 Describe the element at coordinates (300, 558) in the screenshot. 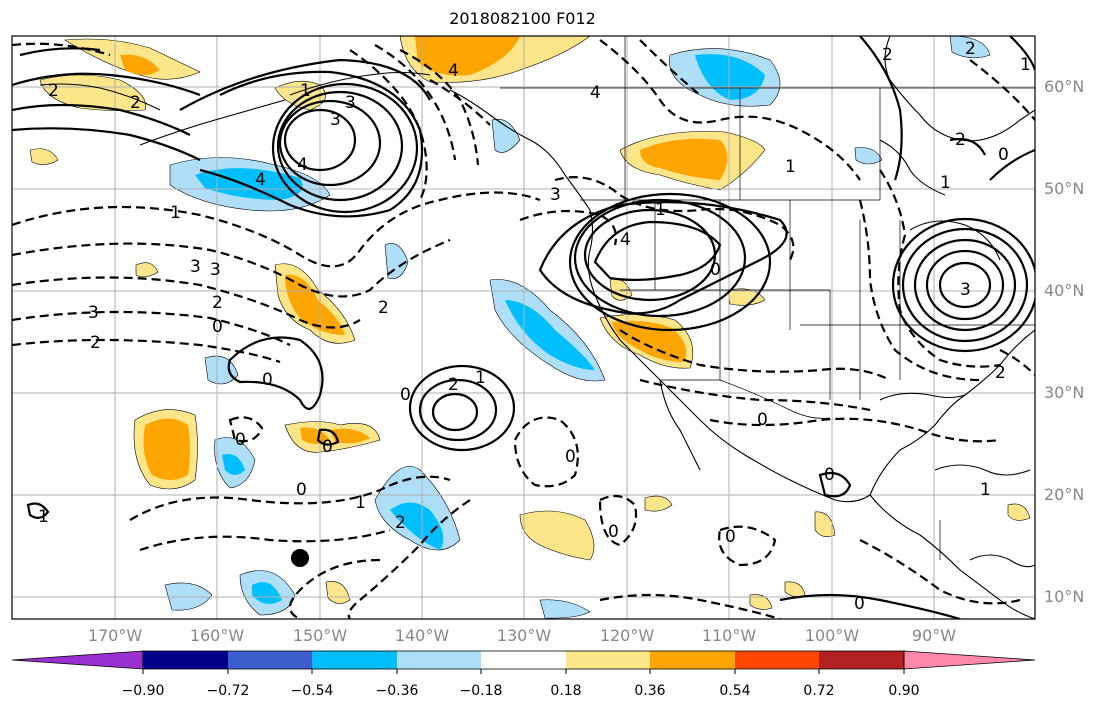

I see `storm-marker-dot` at that location.